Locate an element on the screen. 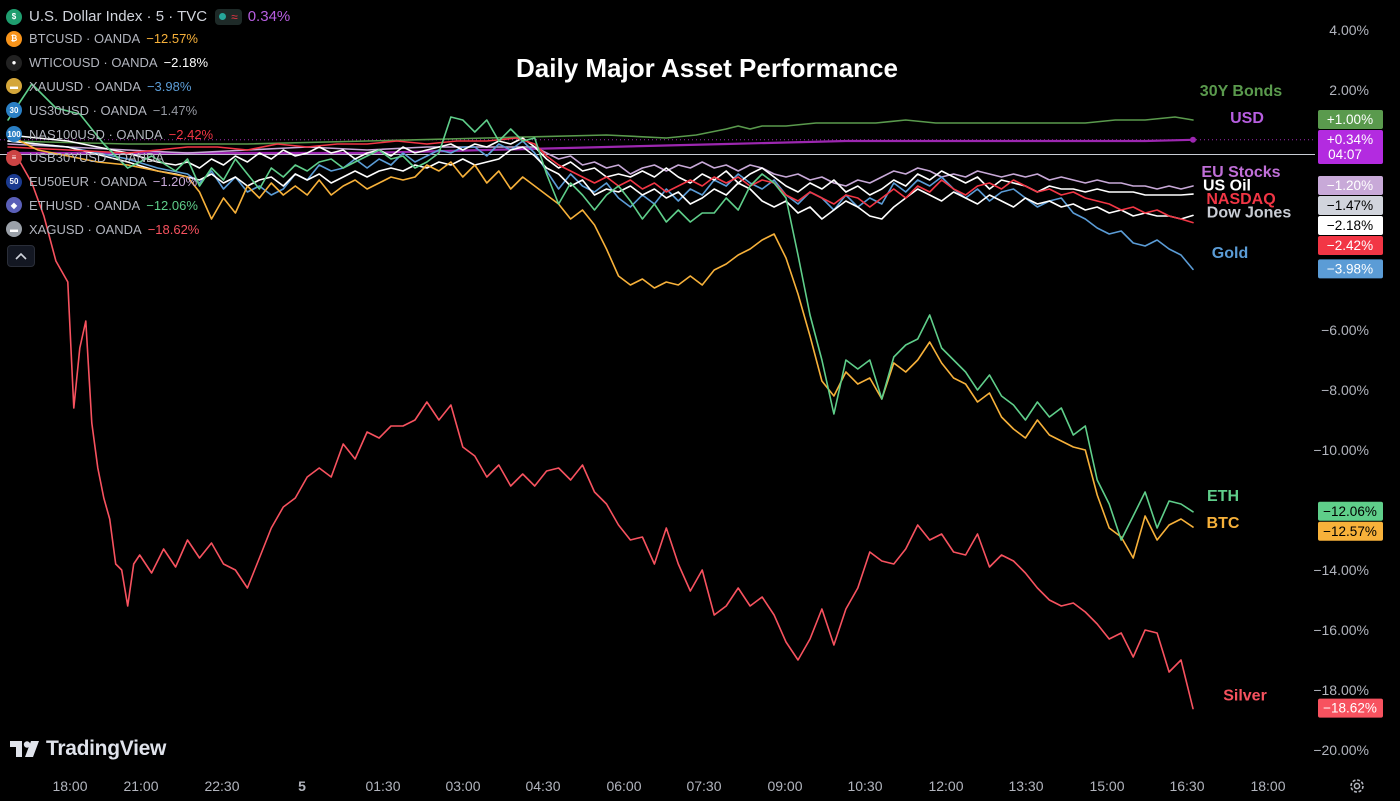 This screenshot has width=1400, height=801. price-scale-label-text: −1.20% is located at coordinates (1350, 185).